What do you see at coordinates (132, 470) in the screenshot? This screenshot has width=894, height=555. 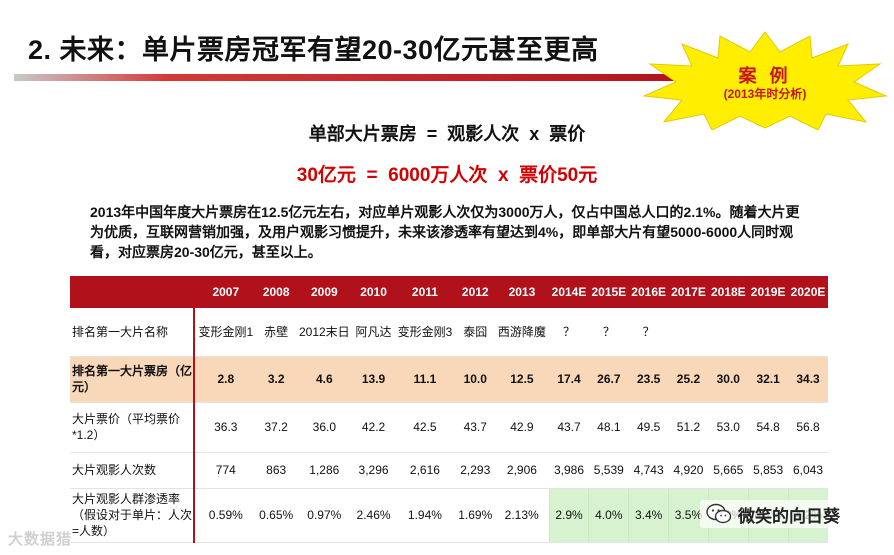 I see `row-label: 大片观影人次数` at bounding box center [132, 470].